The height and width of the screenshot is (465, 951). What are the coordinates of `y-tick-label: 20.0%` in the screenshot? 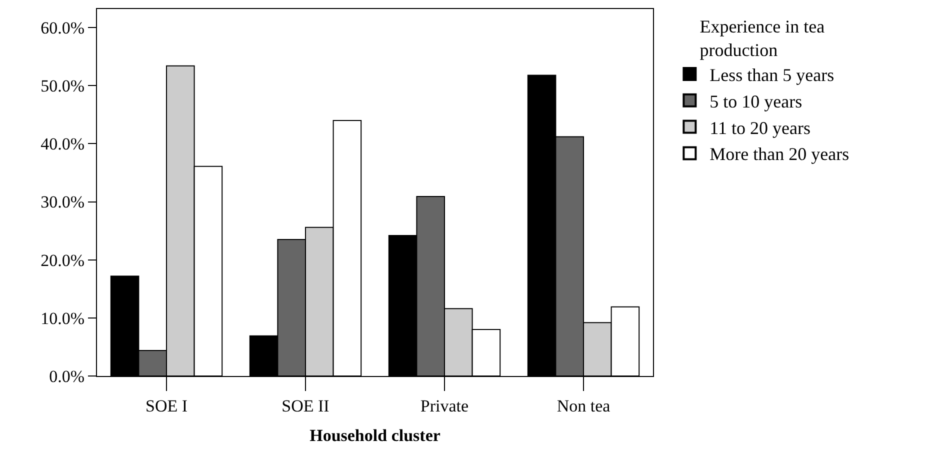 It's located at (62, 260).